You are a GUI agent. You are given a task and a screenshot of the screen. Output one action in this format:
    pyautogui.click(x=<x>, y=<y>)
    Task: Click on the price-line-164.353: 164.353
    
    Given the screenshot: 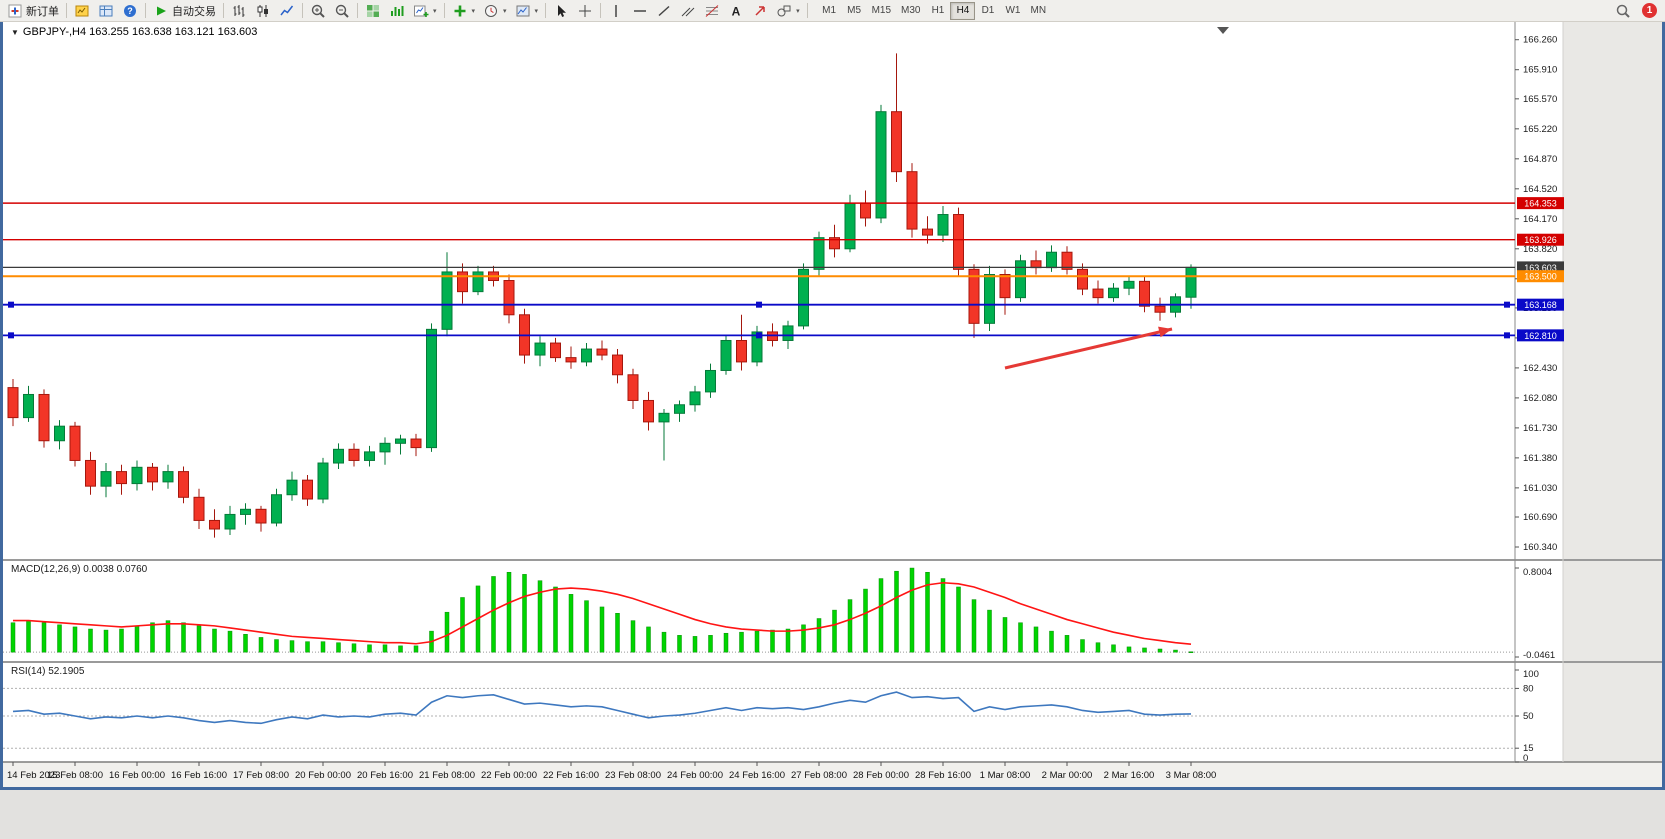 What is the action you would take?
    pyautogui.click(x=783, y=203)
    